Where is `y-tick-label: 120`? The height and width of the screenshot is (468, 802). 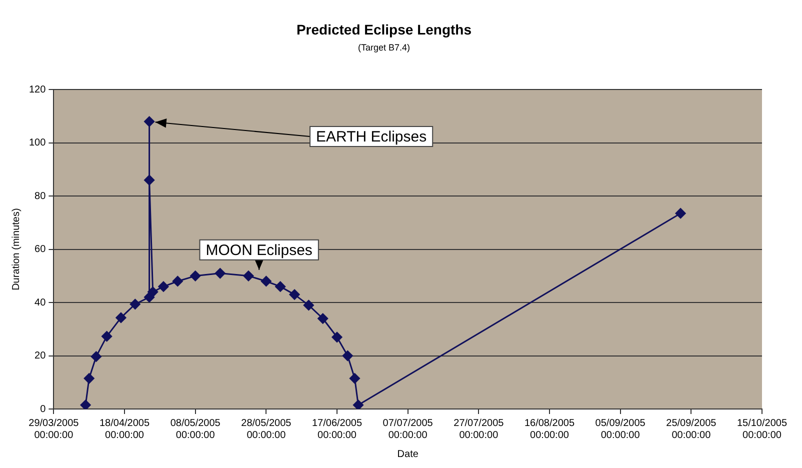
y-tick-label: 120 is located at coordinates (37, 90).